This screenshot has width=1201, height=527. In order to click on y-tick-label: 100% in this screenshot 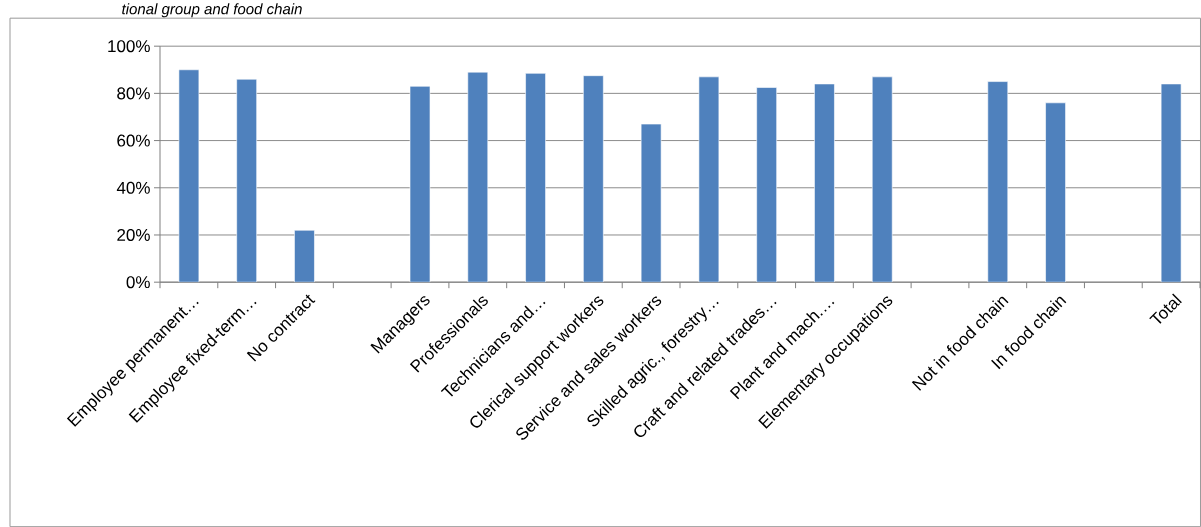, I will do `click(129, 46)`.